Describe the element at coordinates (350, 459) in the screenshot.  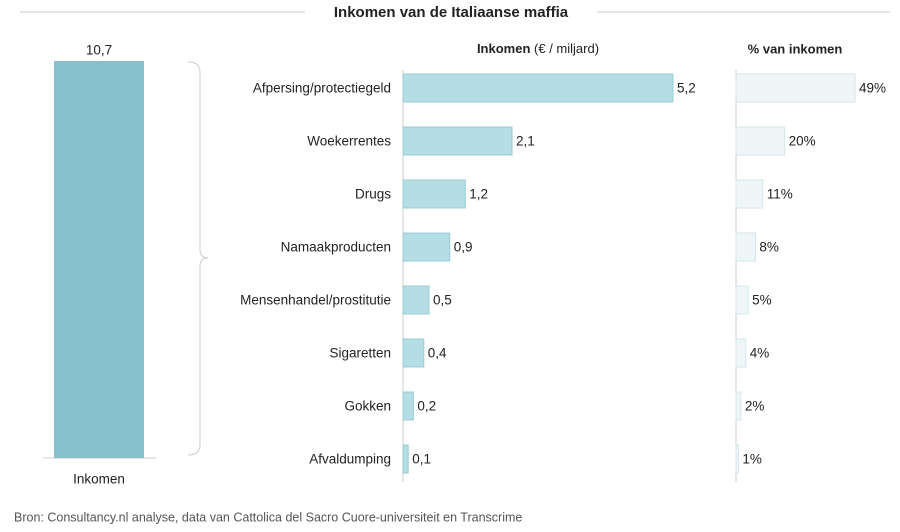
I see `category-label: Afvaldumping` at that location.